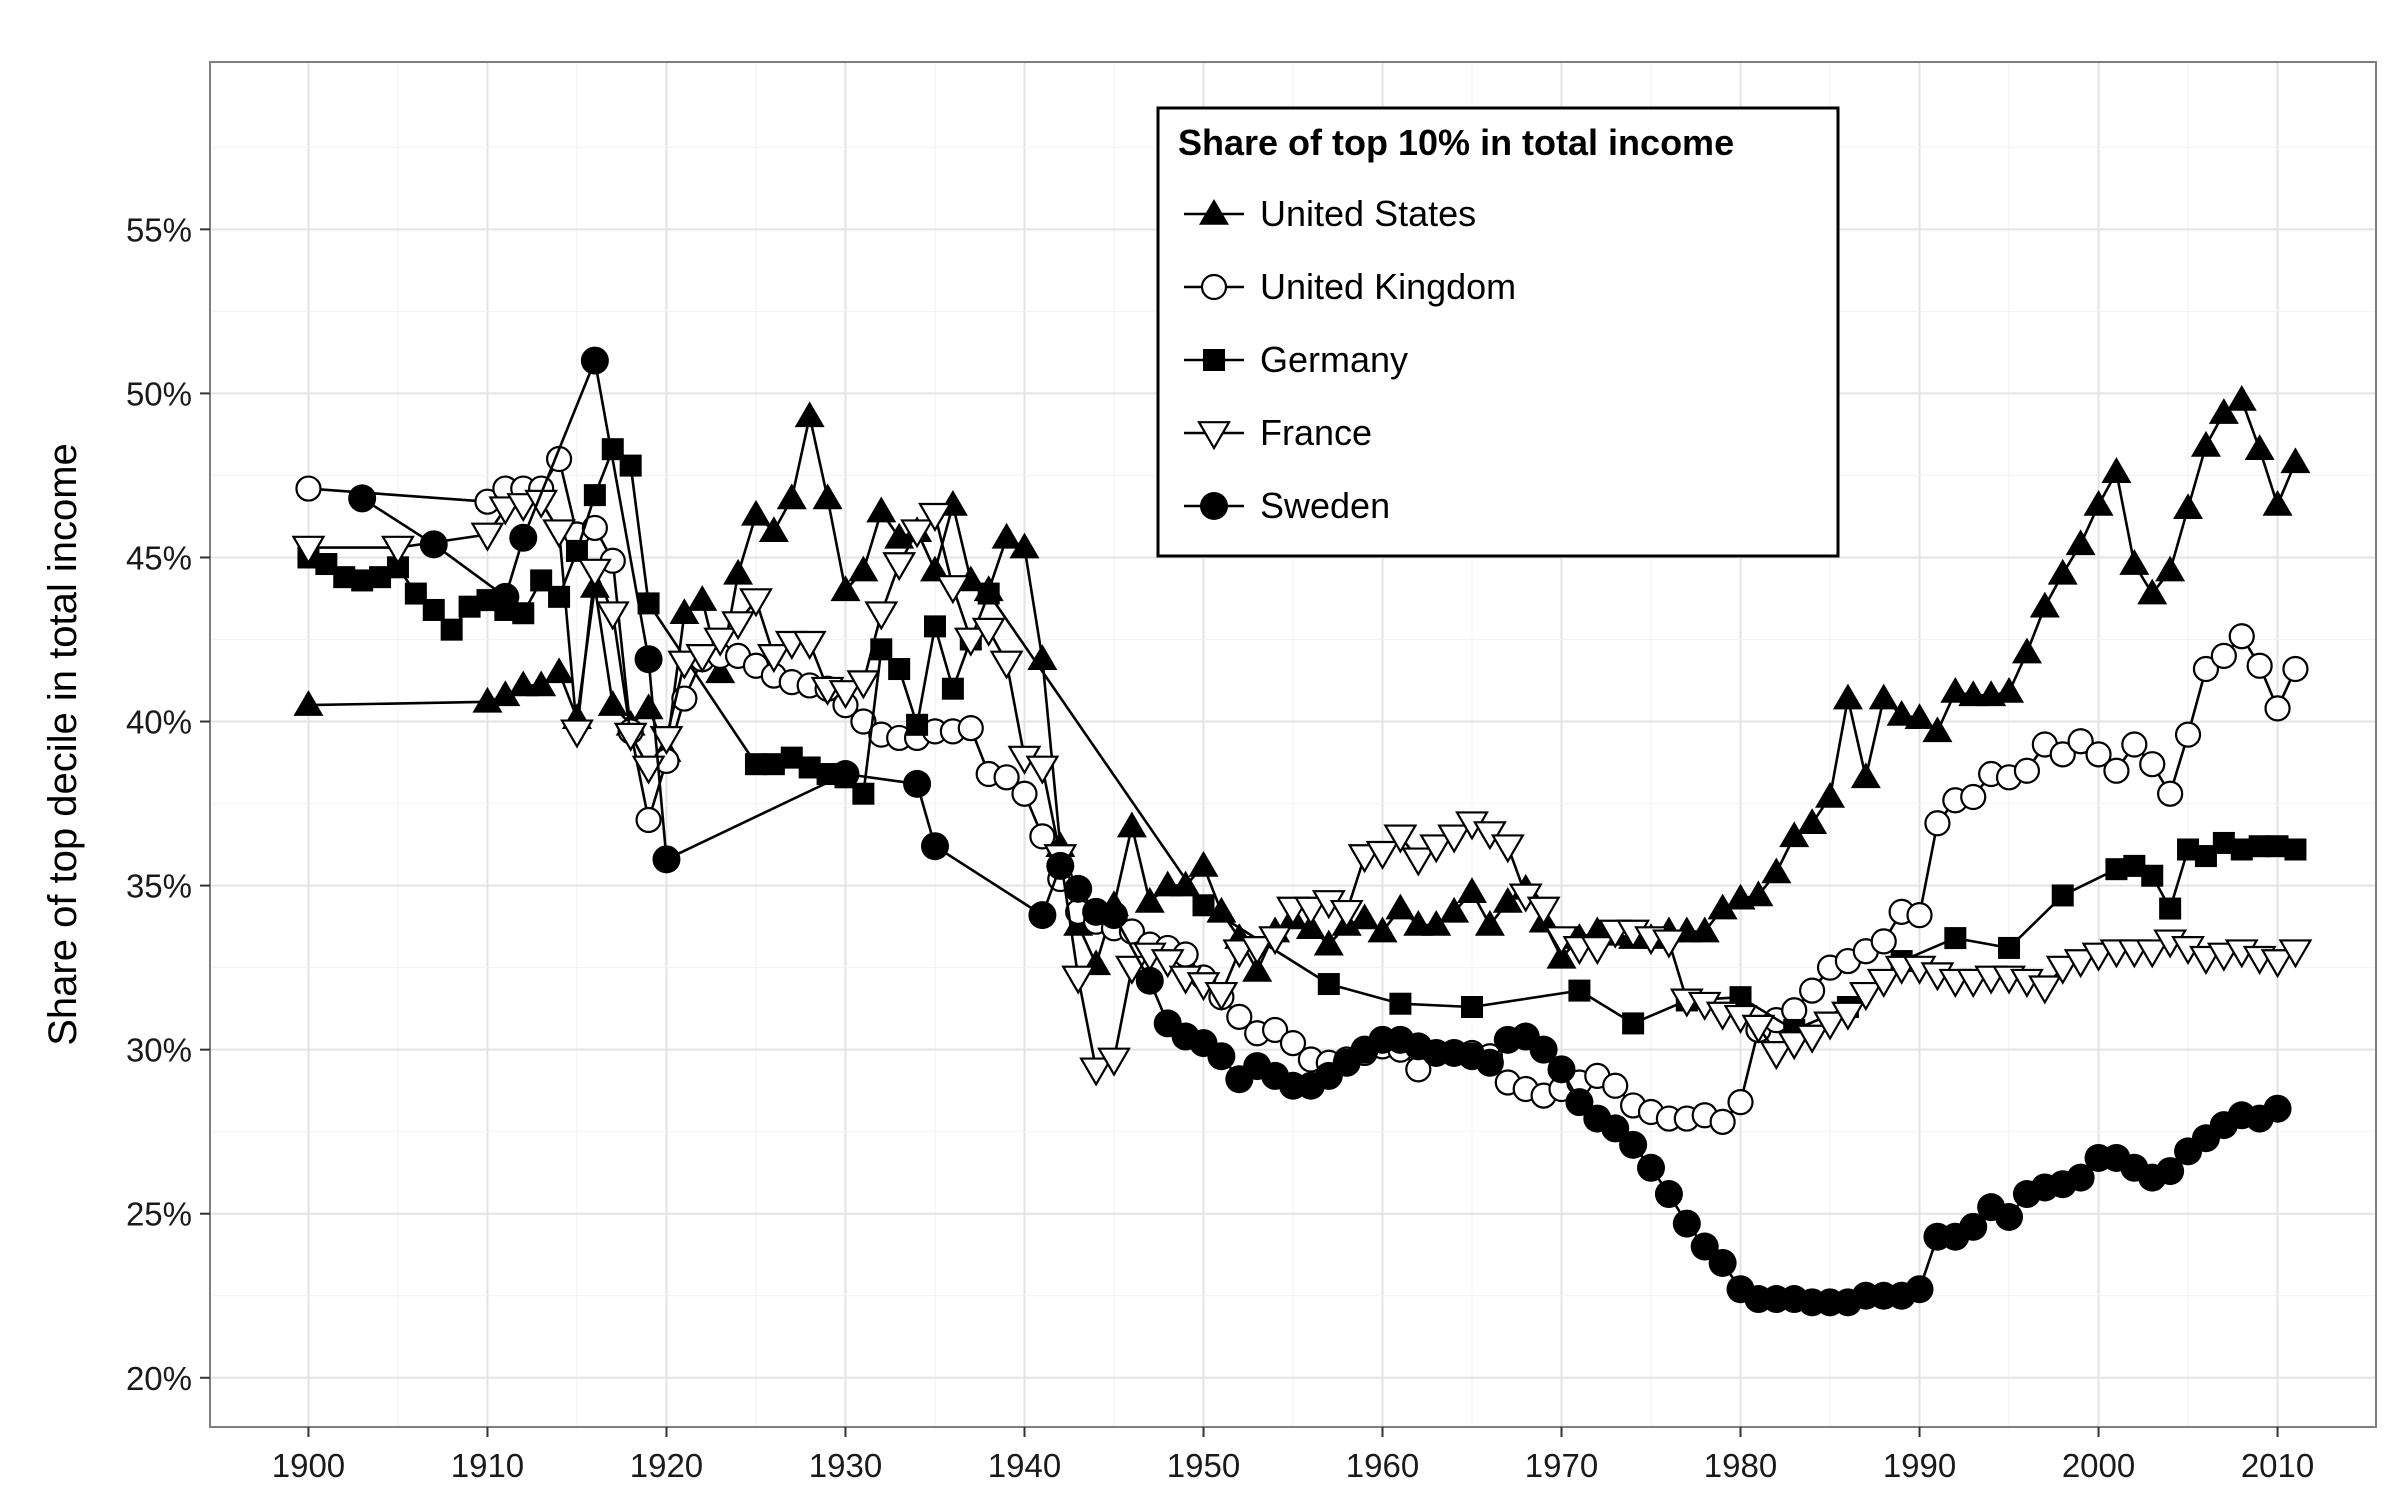  What do you see at coordinates (1382, 1465) in the screenshot?
I see `x-tick-label: 1960` at bounding box center [1382, 1465].